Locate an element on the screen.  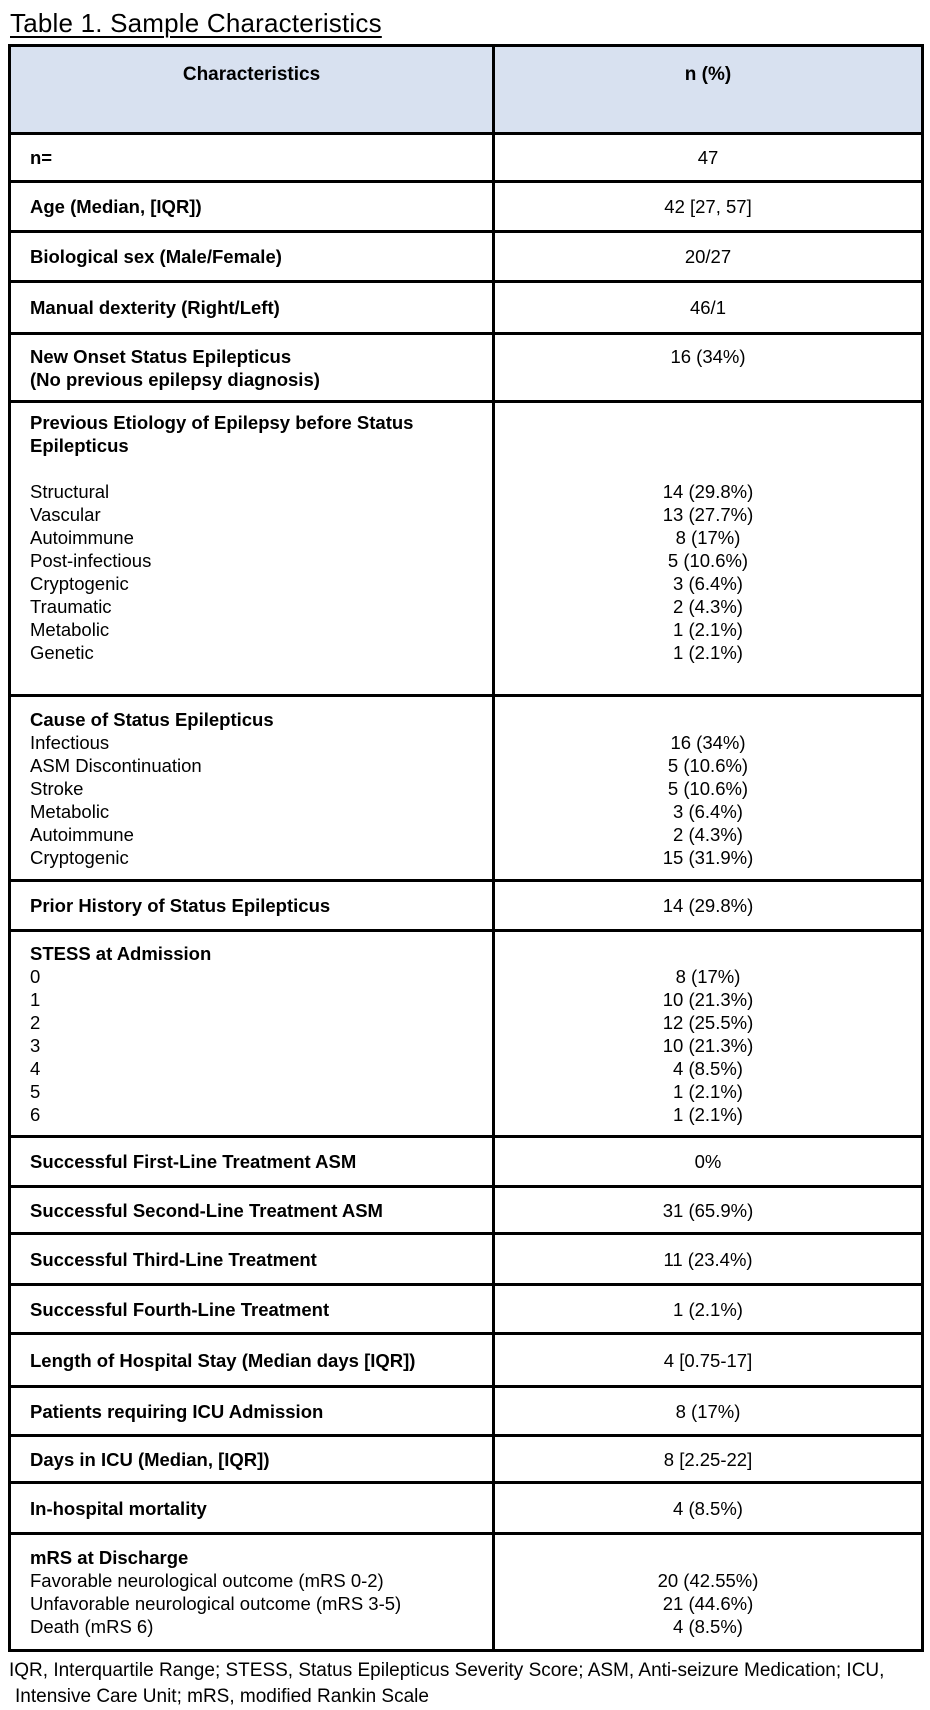
characteristic-label: Stroke is located at coordinates (57, 788).